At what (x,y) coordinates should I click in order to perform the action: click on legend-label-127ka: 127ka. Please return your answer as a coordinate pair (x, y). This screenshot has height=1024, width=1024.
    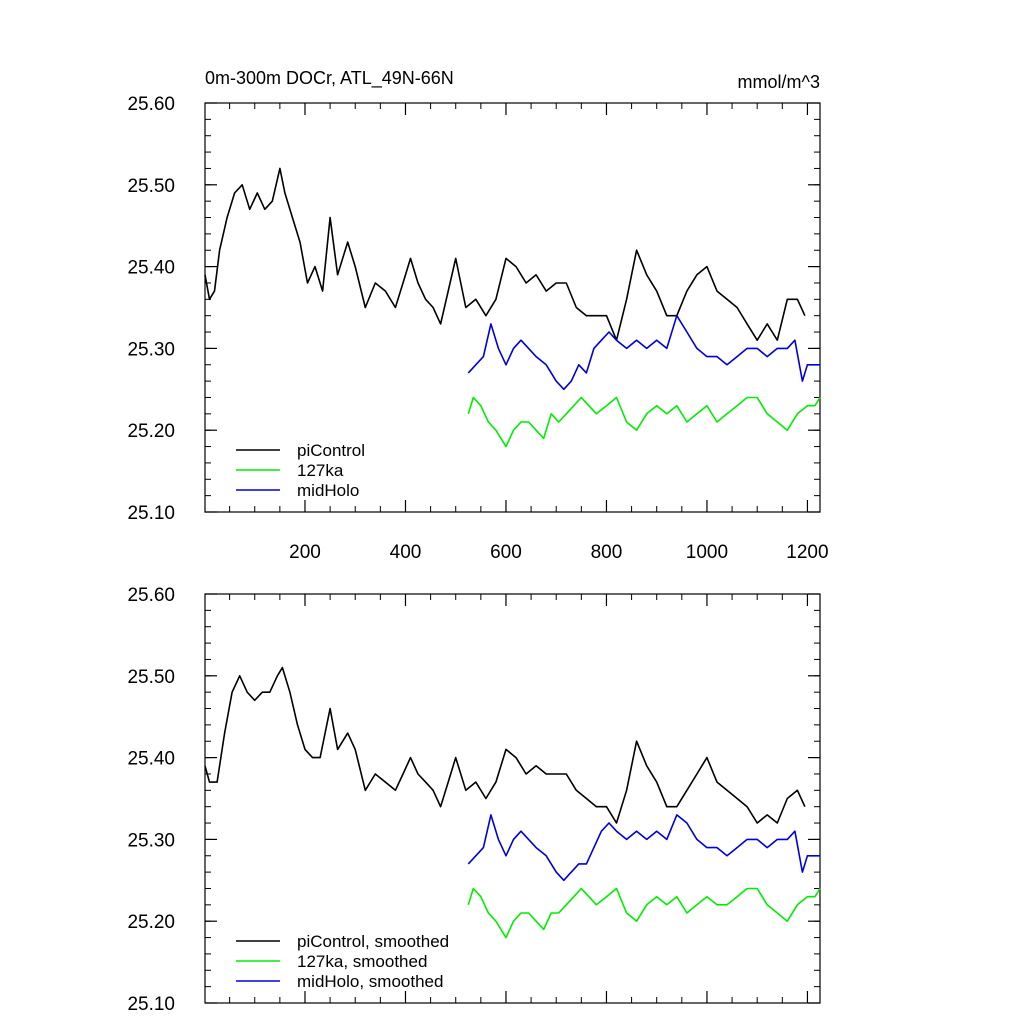
    Looking at the image, I should click on (320, 470).